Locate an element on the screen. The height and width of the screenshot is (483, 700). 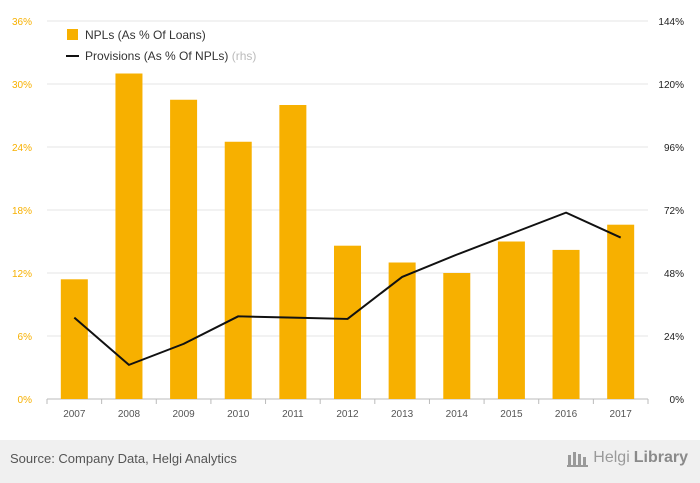
x-tick-label: 2013 is located at coordinates (402, 414).